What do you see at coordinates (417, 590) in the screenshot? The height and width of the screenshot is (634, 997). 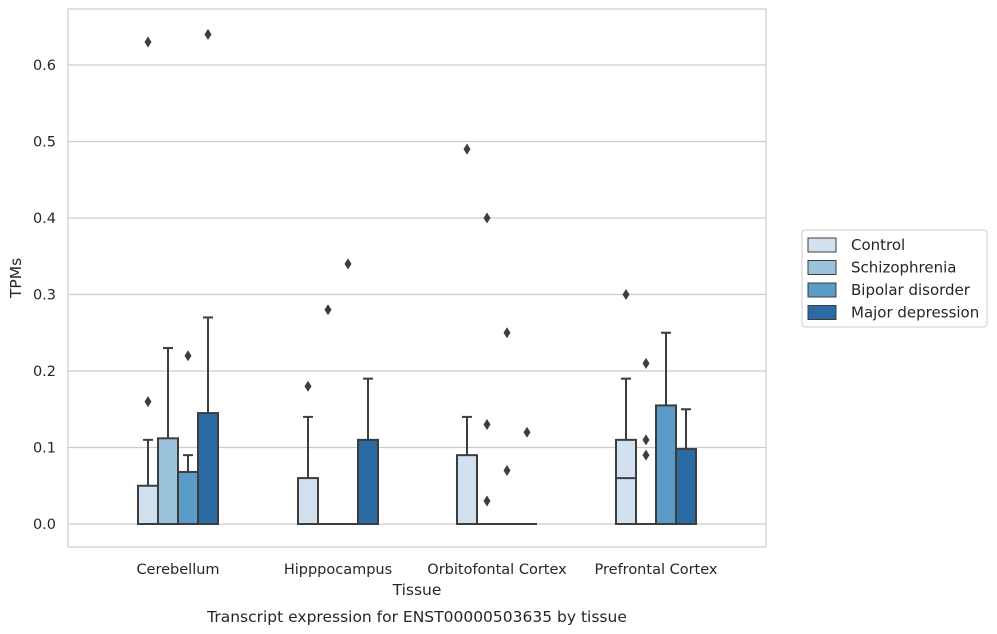 I see `x-axis-label: Tissue` at bounding box center [417, 590].